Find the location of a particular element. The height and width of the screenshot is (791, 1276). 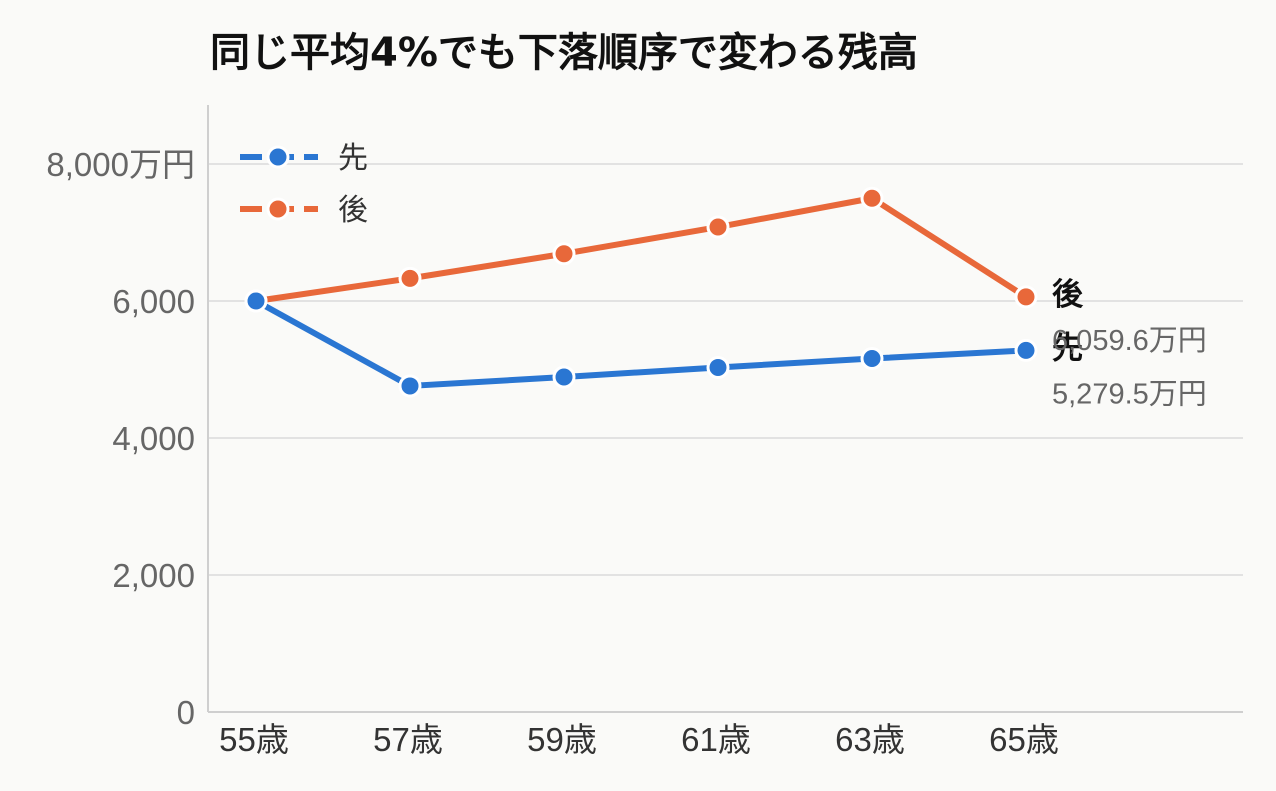

end-labels: 先 5,279.5万円 後 6,059.6万円 is located at coordinates (1129, 343).